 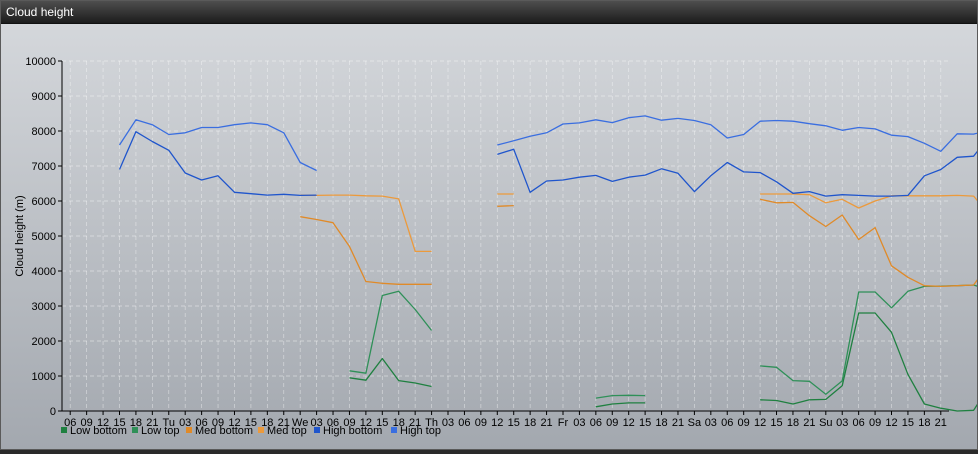 I want to click on high-bottom-legend-swatch, so click(x=317, y=430).